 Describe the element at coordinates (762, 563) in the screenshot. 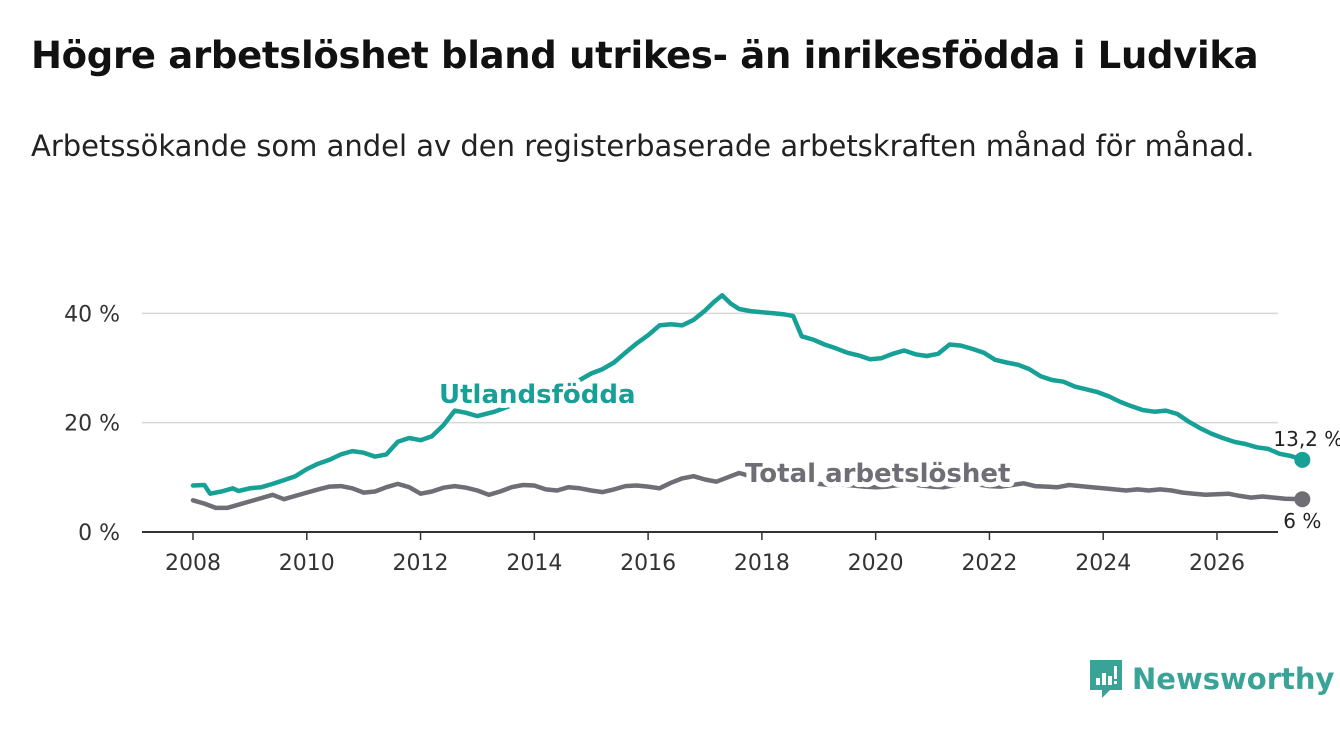

I see `x-tick-label: 2018` at that location.